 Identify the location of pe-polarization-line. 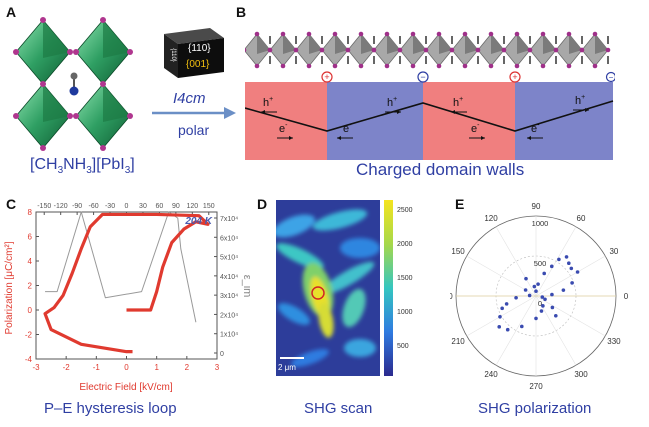
(126, 283).